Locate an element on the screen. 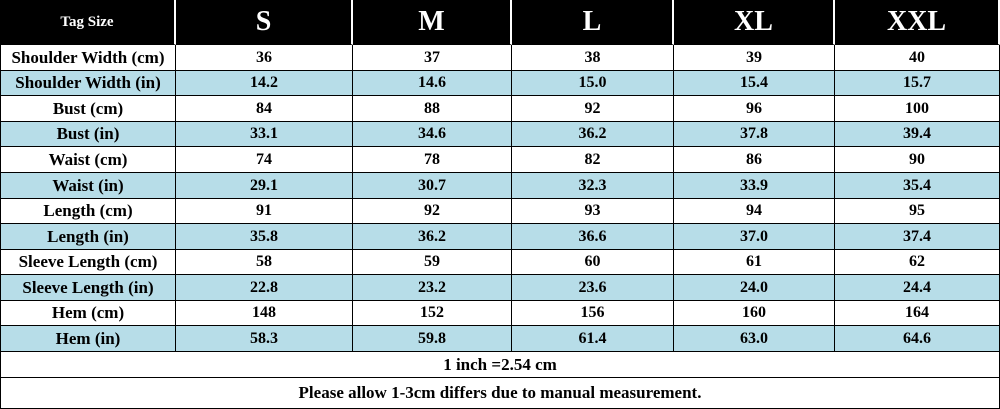 The height and width of the screenshot is (409, 1000). table-cell: 15.0 is located at coordinates (593, 83).